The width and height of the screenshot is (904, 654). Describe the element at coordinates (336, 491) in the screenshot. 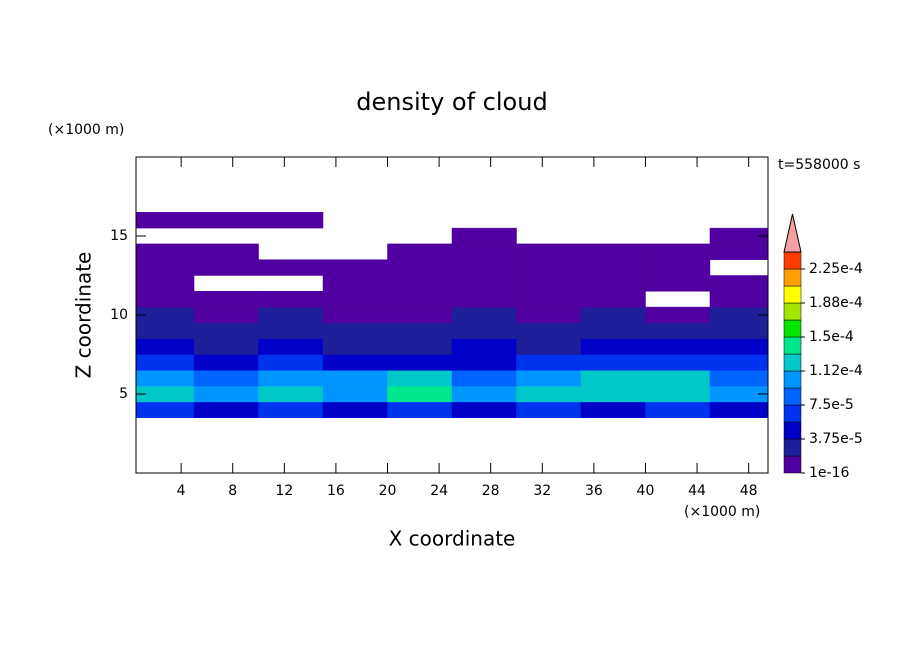

I see `x-tick-label: 16` at that location.